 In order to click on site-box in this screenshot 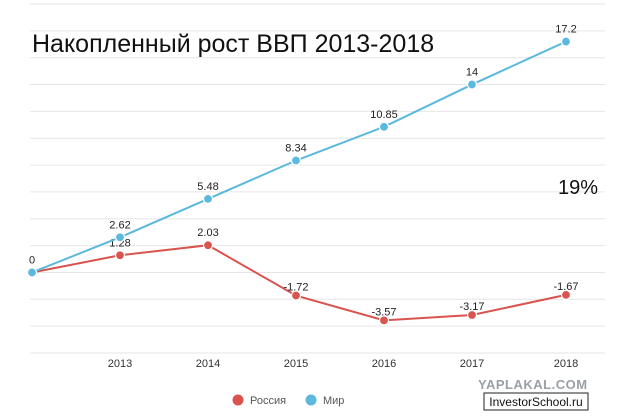, I will do `click(536, 401)`.